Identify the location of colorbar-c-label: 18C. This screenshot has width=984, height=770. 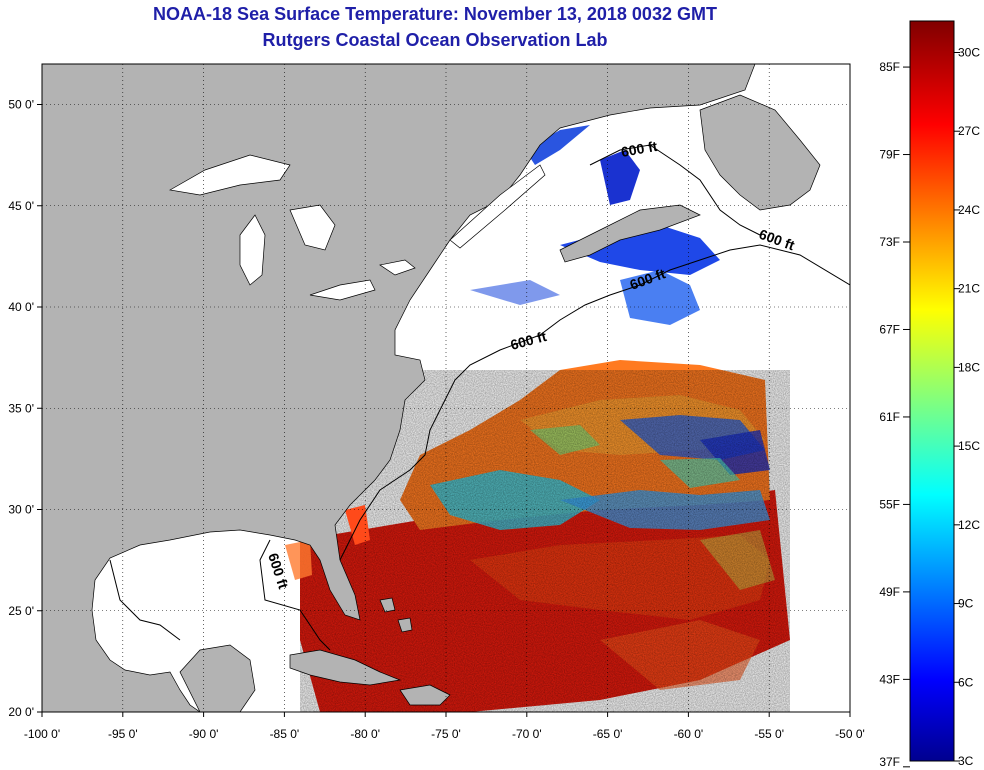
(969, 367).